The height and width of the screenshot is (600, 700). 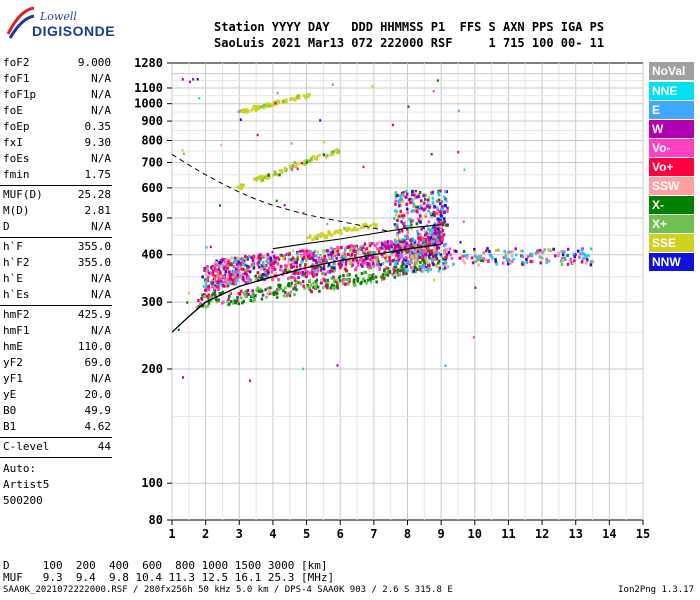 I want to click on digisonde-logo: Lowell DIGISONDE, so click(x=79, y=26).